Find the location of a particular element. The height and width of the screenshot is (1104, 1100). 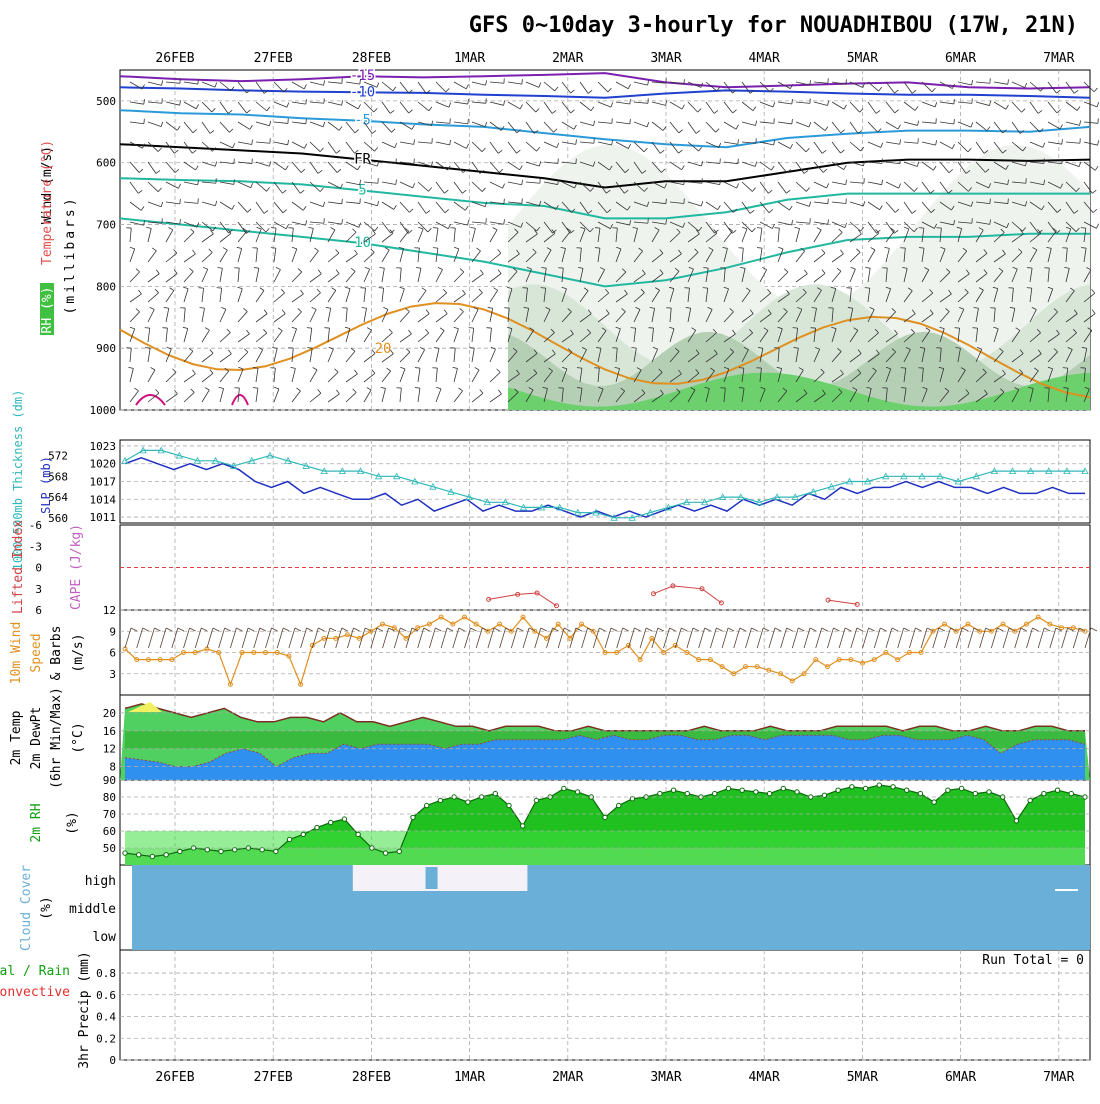

rh-tick: 90 is located at coordinates (109, 780).